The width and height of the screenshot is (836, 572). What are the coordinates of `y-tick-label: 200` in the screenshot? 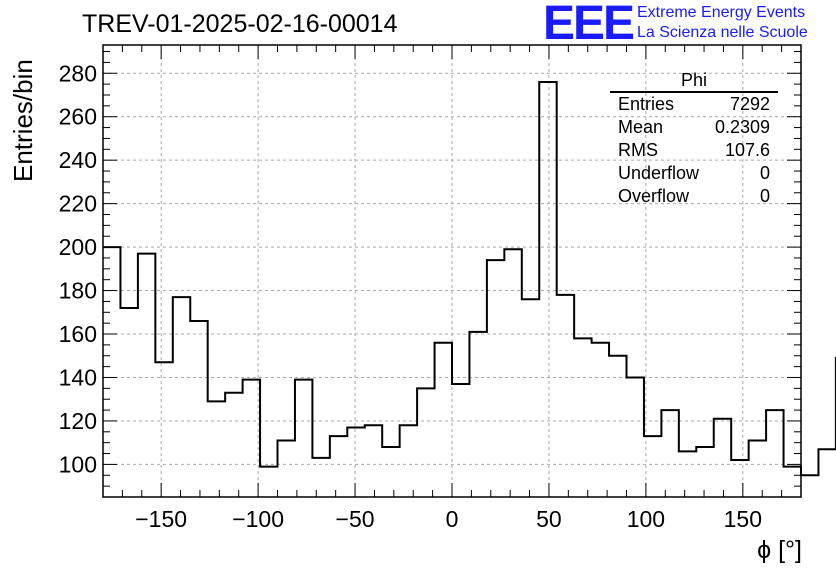 It's located at (78, 247).